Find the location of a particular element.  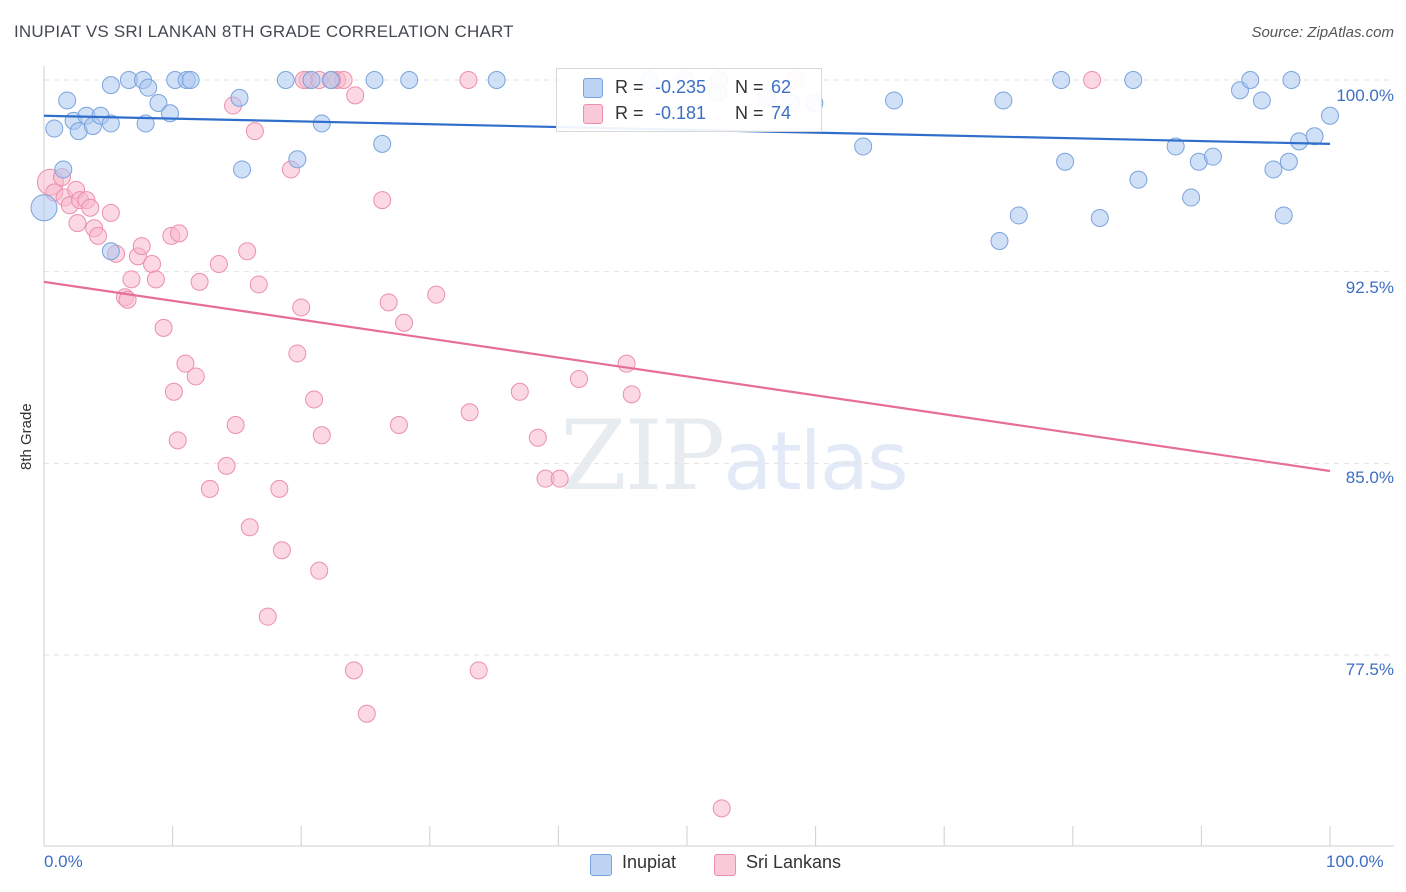

srilankan-swatch is located at coordinates (593, 114).